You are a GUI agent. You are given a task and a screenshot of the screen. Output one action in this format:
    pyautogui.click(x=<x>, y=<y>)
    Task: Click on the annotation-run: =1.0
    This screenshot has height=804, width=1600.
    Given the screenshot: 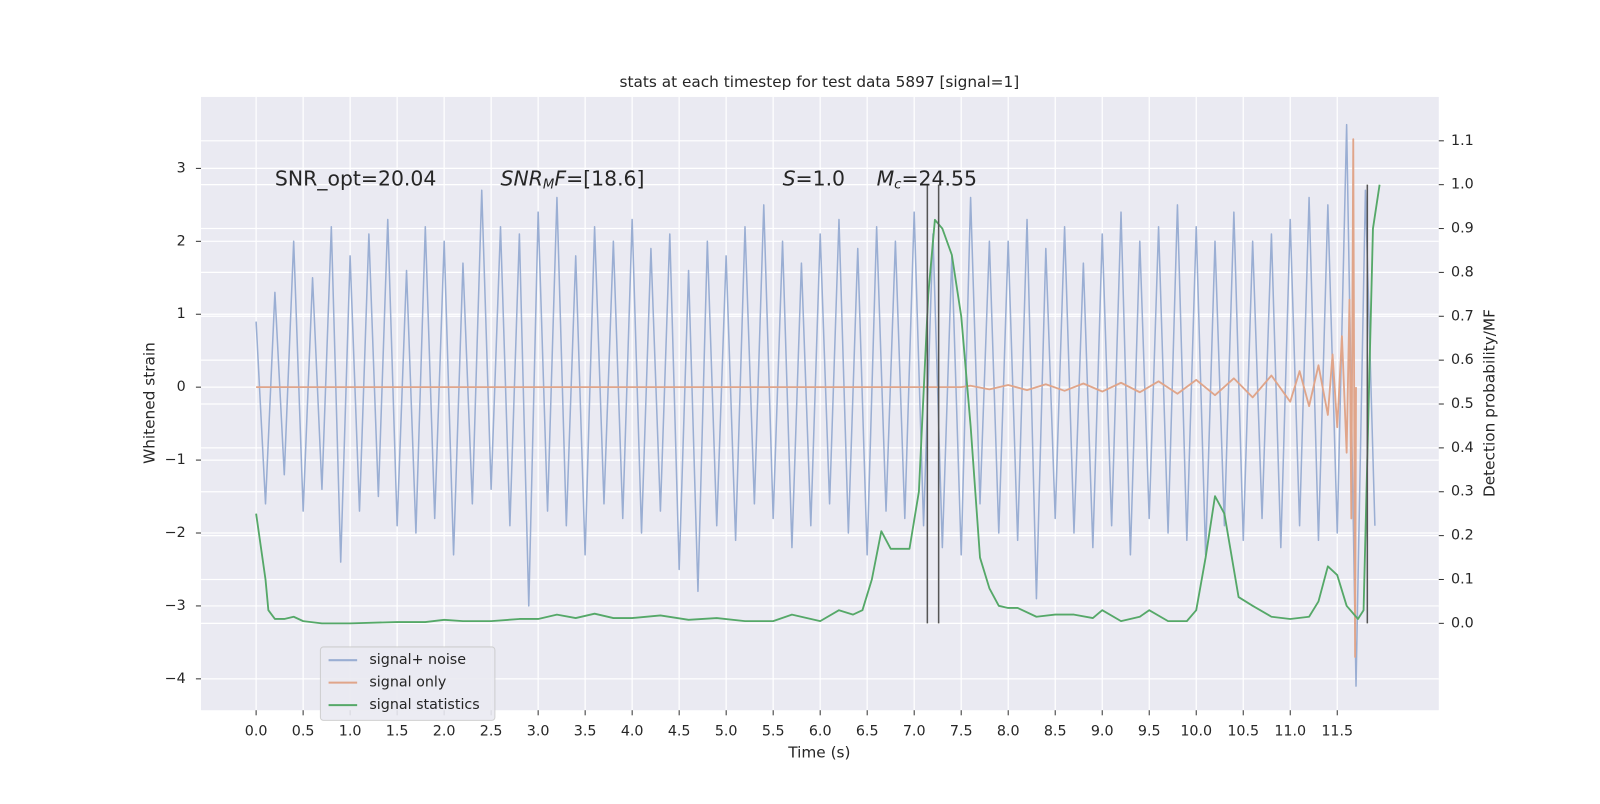 What is the action you would take?
    pyautogui.click(x=821, y=178)
    